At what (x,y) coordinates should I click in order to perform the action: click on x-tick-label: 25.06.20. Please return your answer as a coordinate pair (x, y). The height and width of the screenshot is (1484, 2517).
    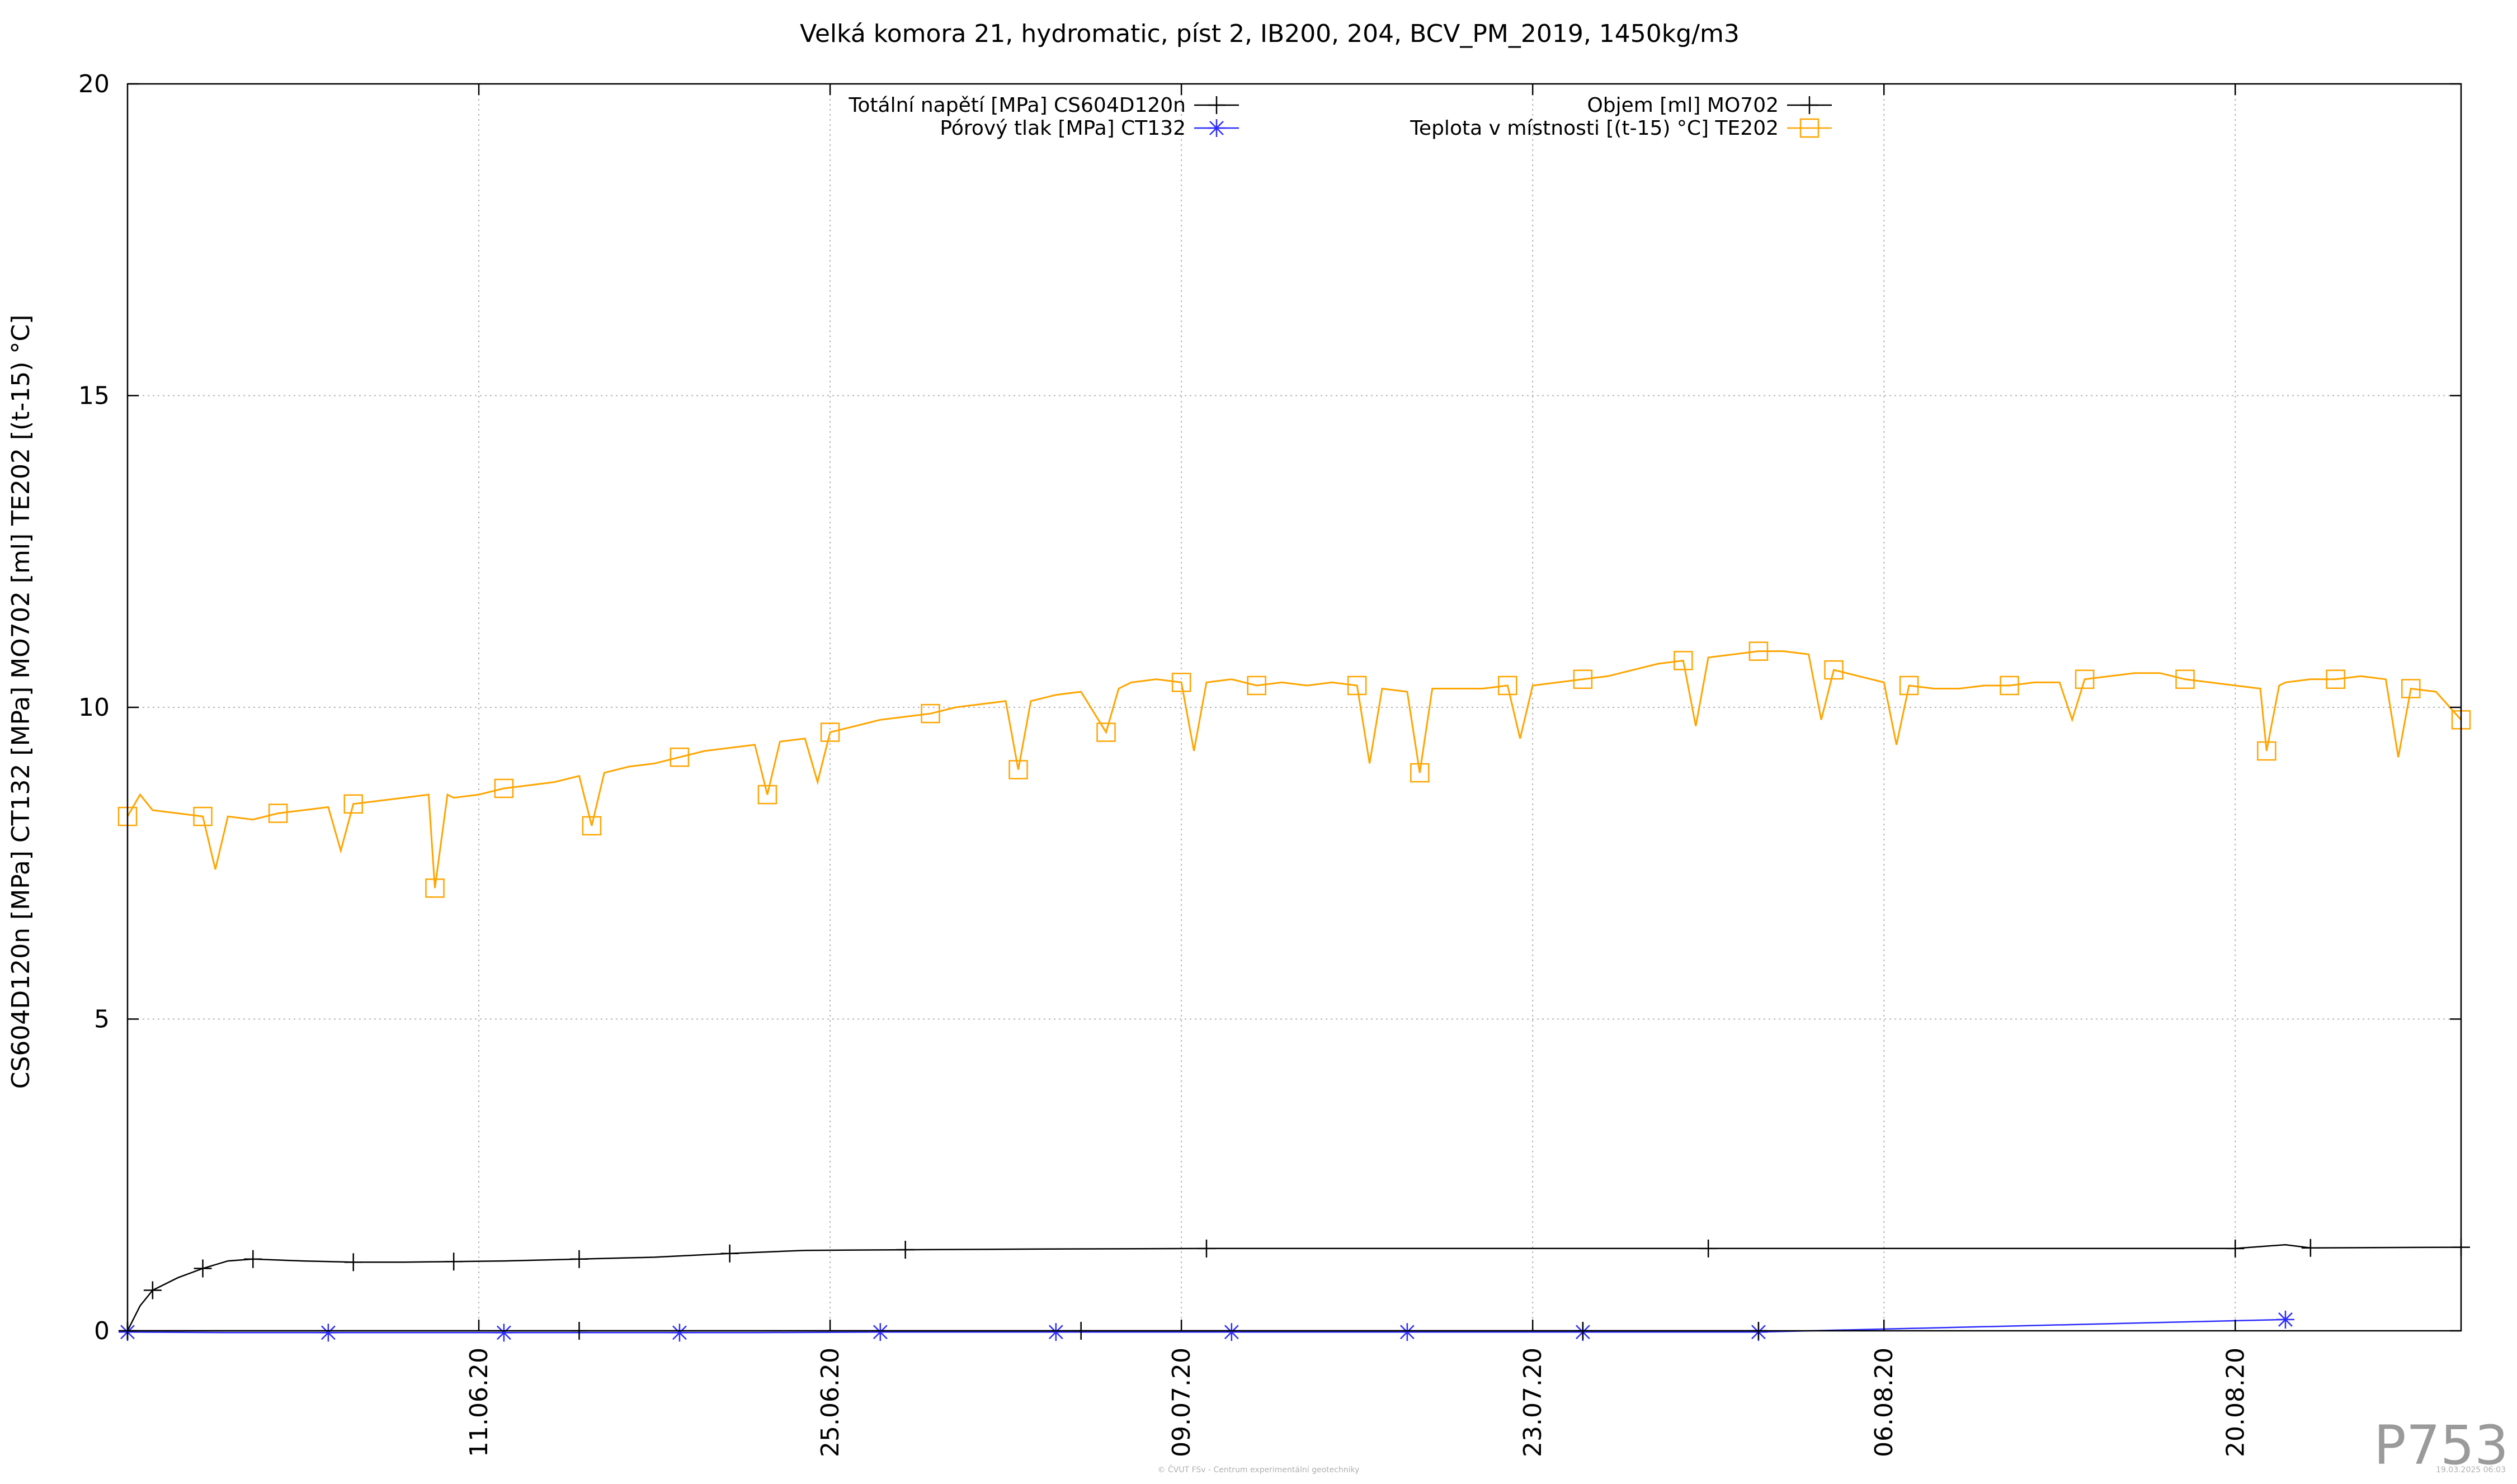
    Looking at the image, I should click on (830, 1402).